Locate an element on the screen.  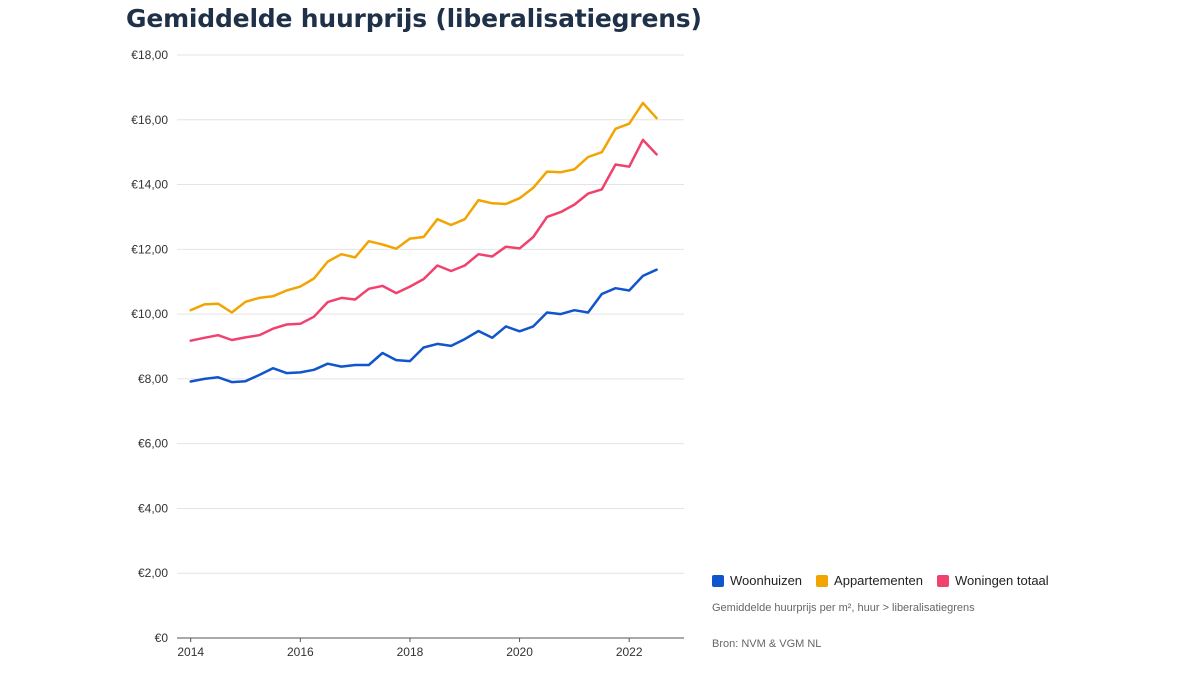
legend-item: Woonhuizen is located at coordinates (757, 580).